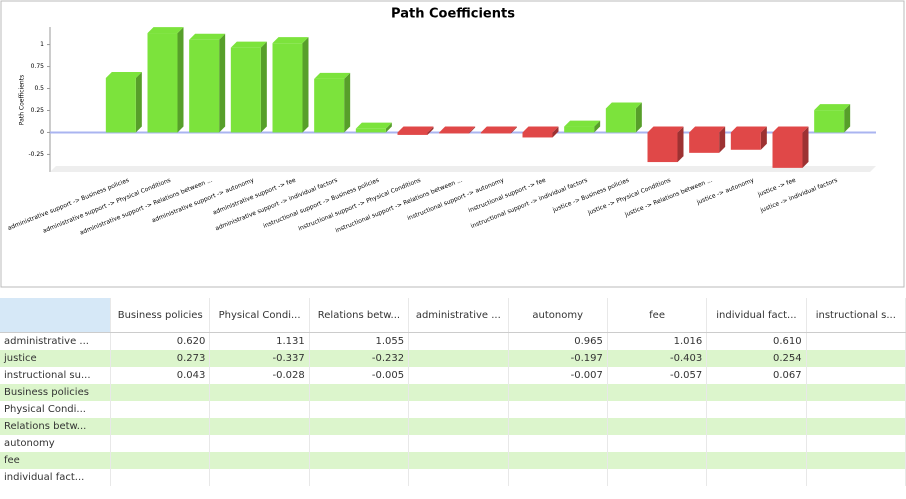 This screenshot has width=906, height=499. What do you see at coordinates (657, 341) in the screenshot?
I see `table-cell: 1.016` at bounding box center [657, 341].